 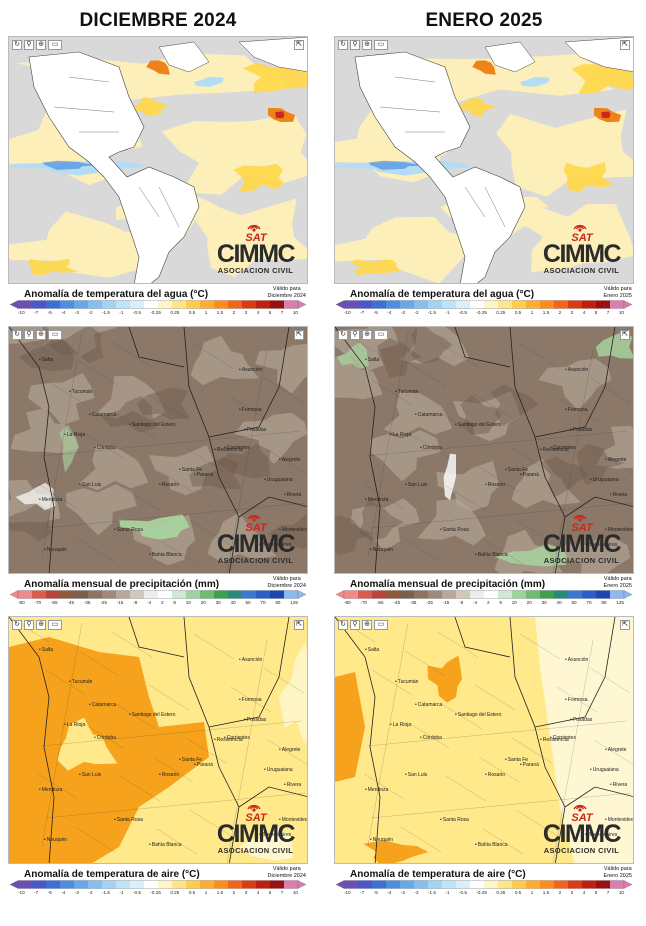 What do you see at coordinates (608, 892) in the screenshot?
I see `tick-label: 7` at bounding box center [608, 892].